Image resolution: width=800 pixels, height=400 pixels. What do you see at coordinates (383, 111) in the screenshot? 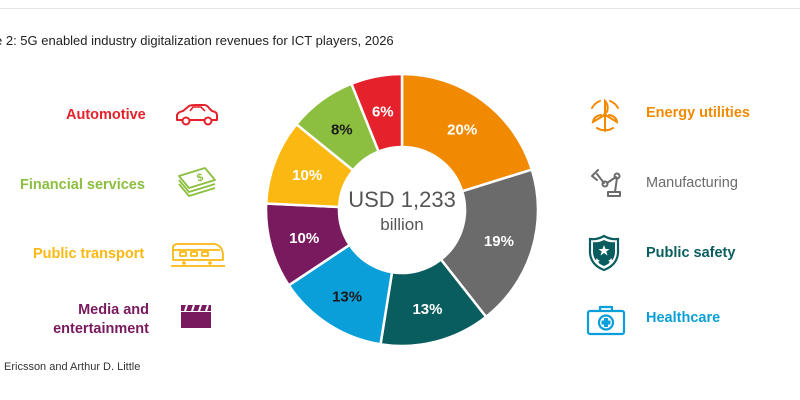
I see `donut-label-automotive: 6%` at bounding box center [383, 111].